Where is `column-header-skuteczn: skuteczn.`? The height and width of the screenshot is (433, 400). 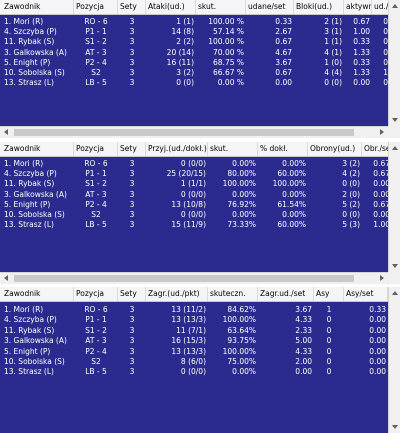 column-header-skuteczn: skuteczn. is located at coordinates (233, 294).